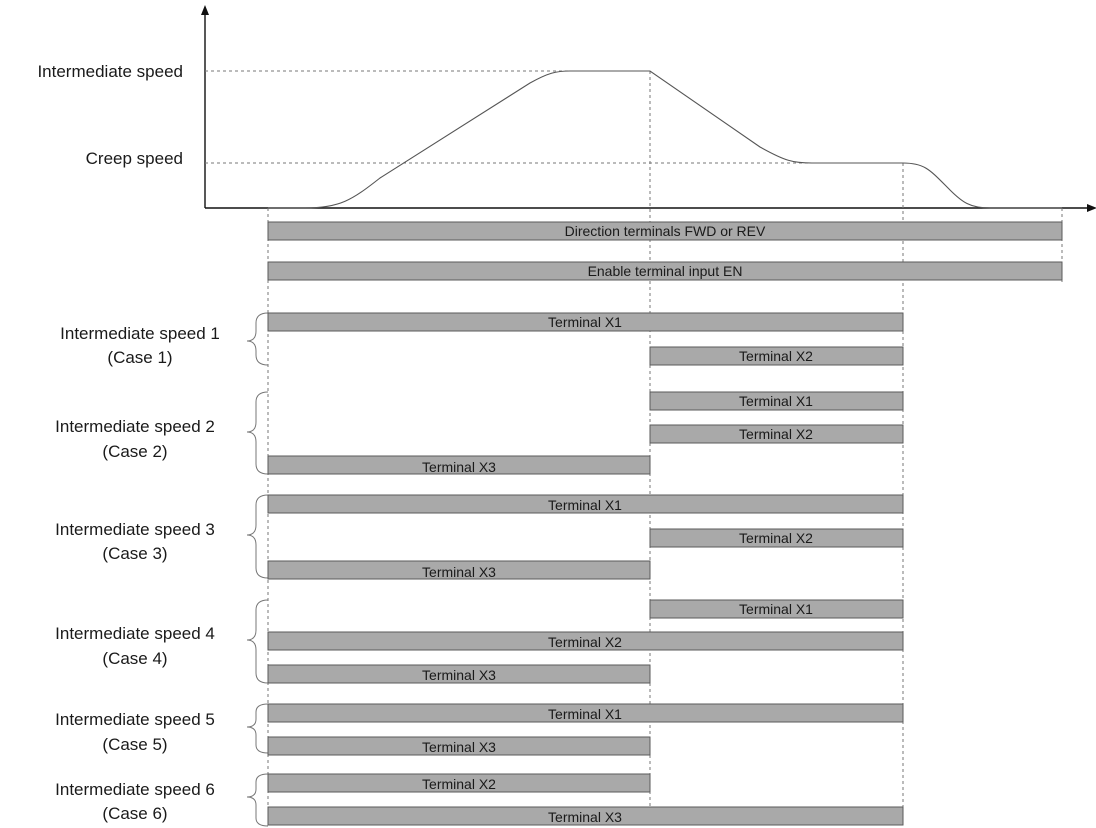 The width and height of the screenshot is (1096, 828). What do you see at coordinates (139, 357) in the screenshot?
I see `case-subtitle: (Case 1)` at bounding box center [139, 357].